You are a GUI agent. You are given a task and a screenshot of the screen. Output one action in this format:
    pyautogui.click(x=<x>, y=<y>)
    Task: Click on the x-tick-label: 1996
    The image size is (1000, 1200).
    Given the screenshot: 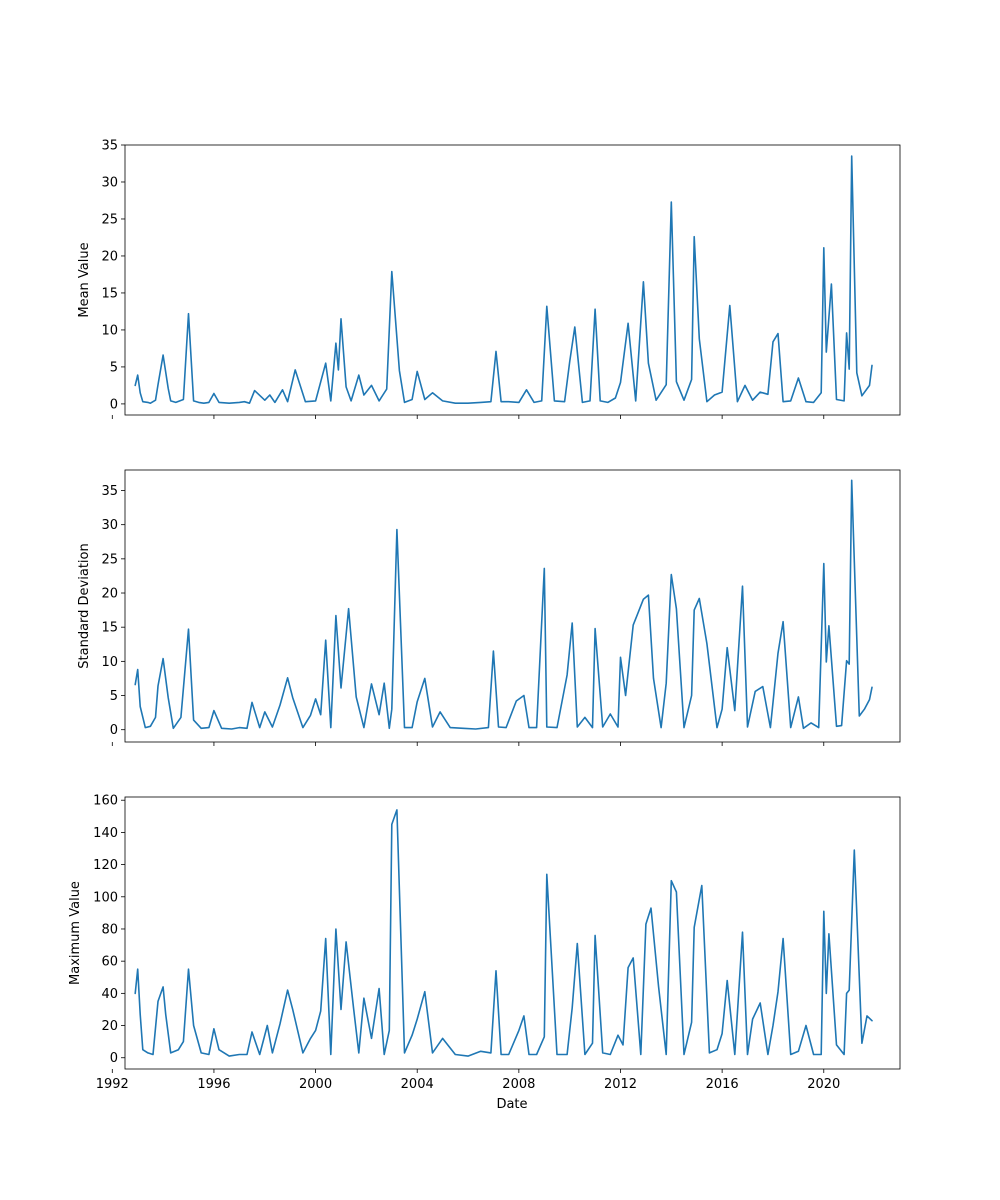 What is the action you would take?
    pyautogui.click(x=213, y=1084)
    